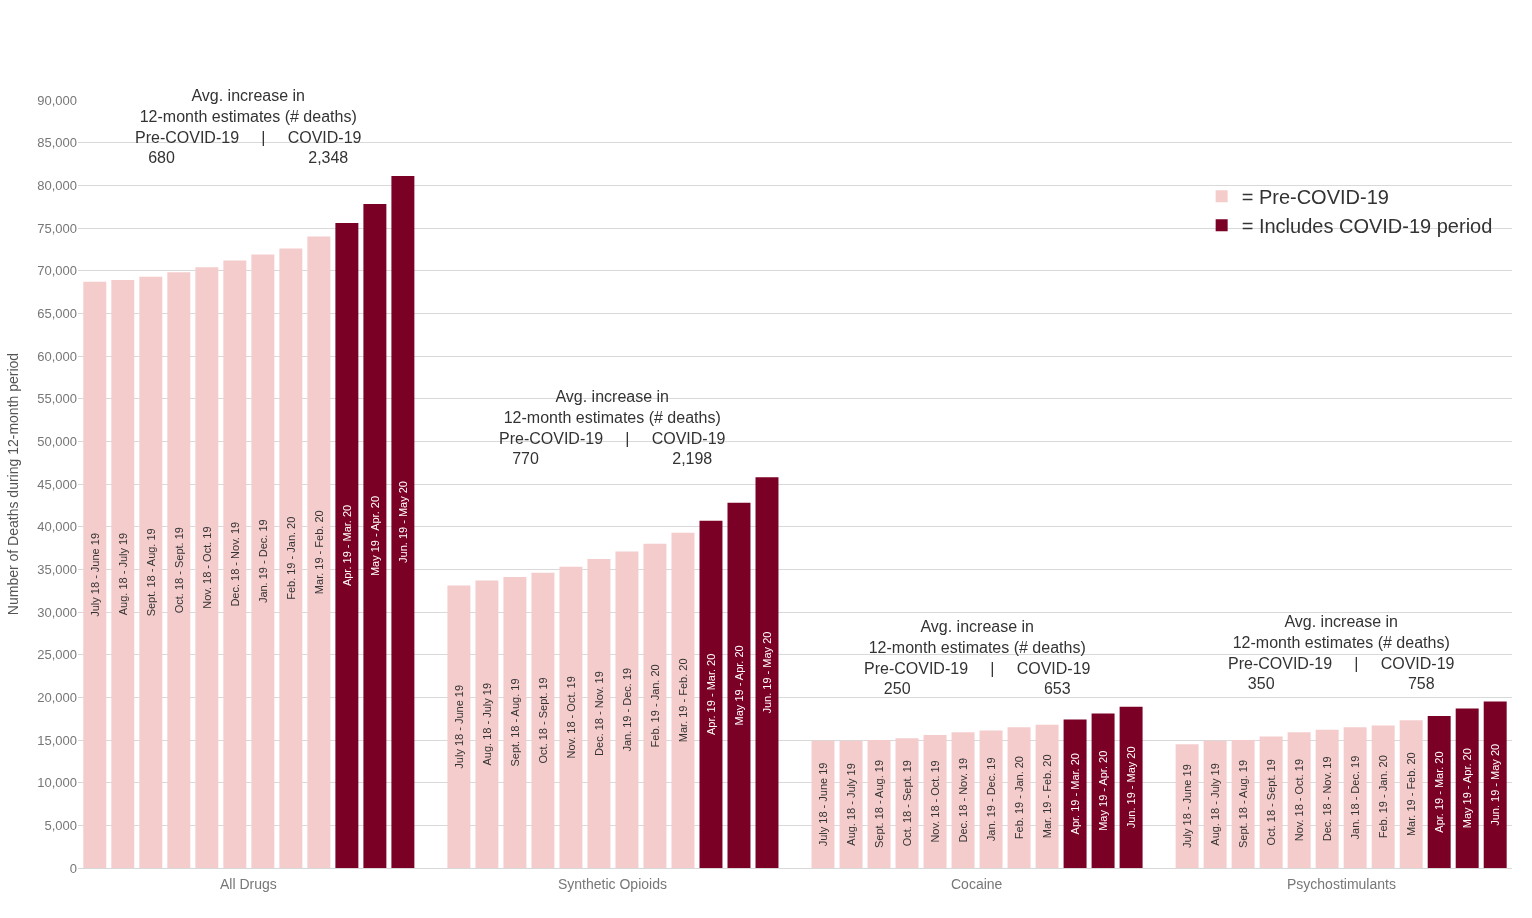 The width and height of the screenshot is (1532, 918). I want to click on legend-label: = Pre-COVID-19, so click(1315, 197).